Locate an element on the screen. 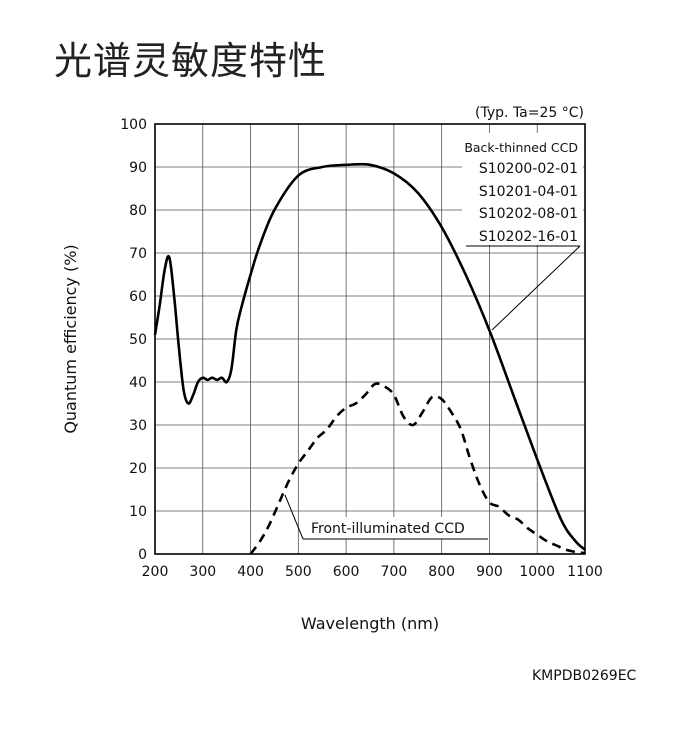 The image size is (699, 732). x-tick-label: 600 is located at coordinates (346, 572).